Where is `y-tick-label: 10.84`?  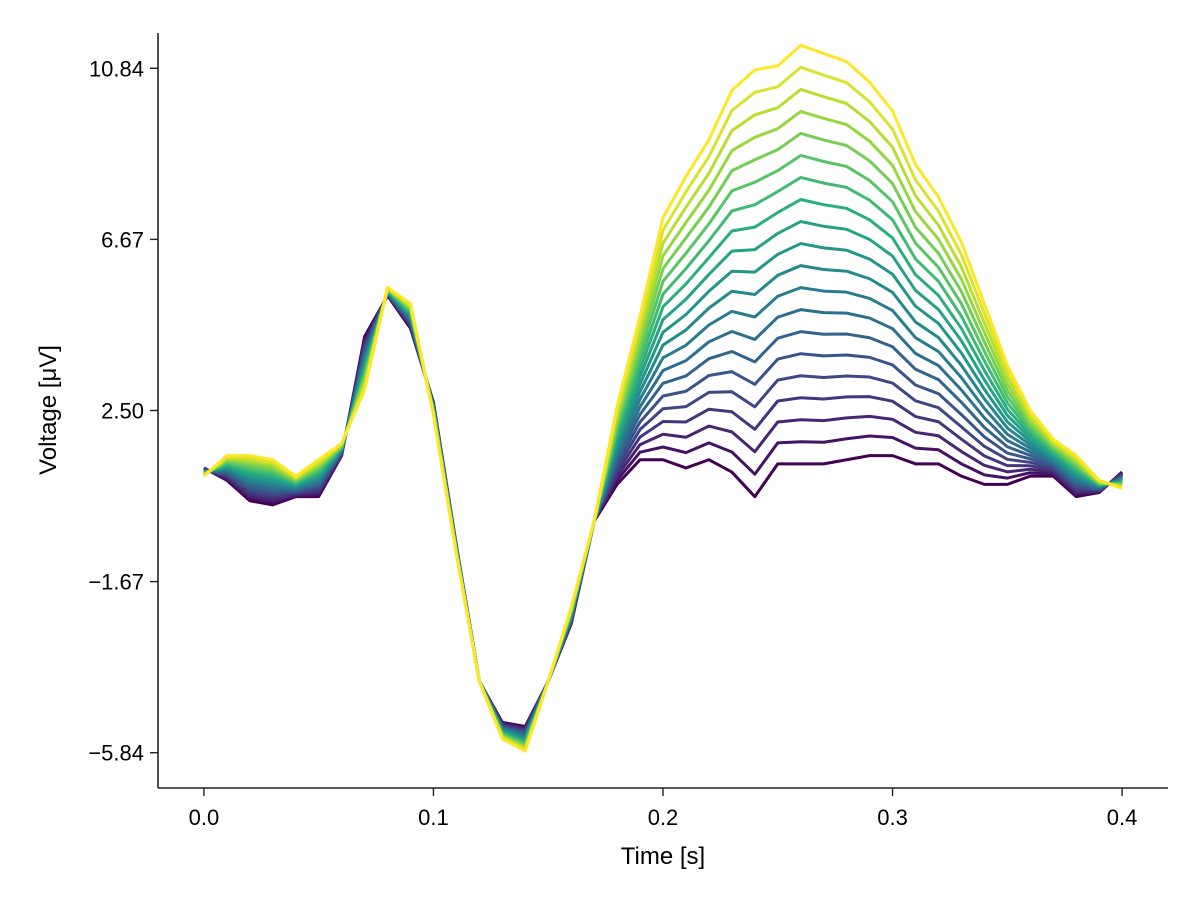
y-tick-label: 10.84 is located at coordinates (116, 68).